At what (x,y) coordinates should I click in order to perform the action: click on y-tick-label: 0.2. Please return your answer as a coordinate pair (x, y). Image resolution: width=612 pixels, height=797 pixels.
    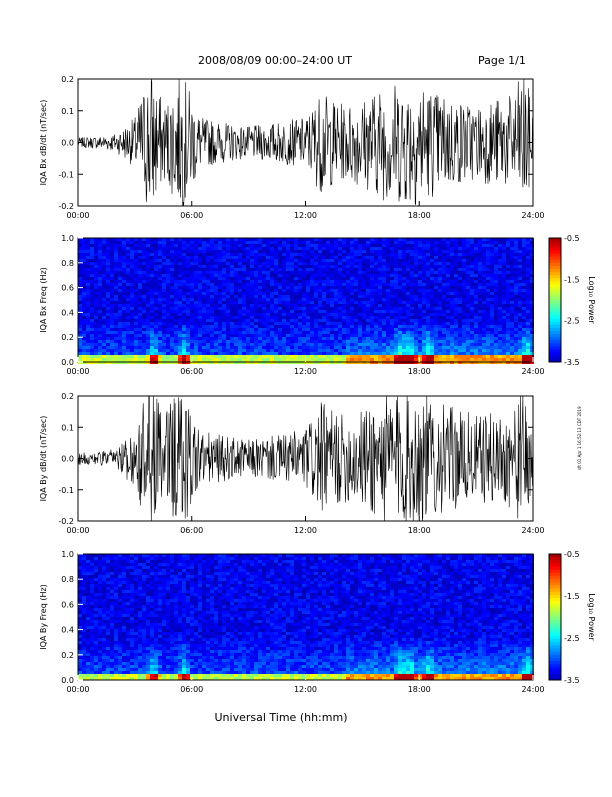
    Looking at the image, I should click on (67, 396).